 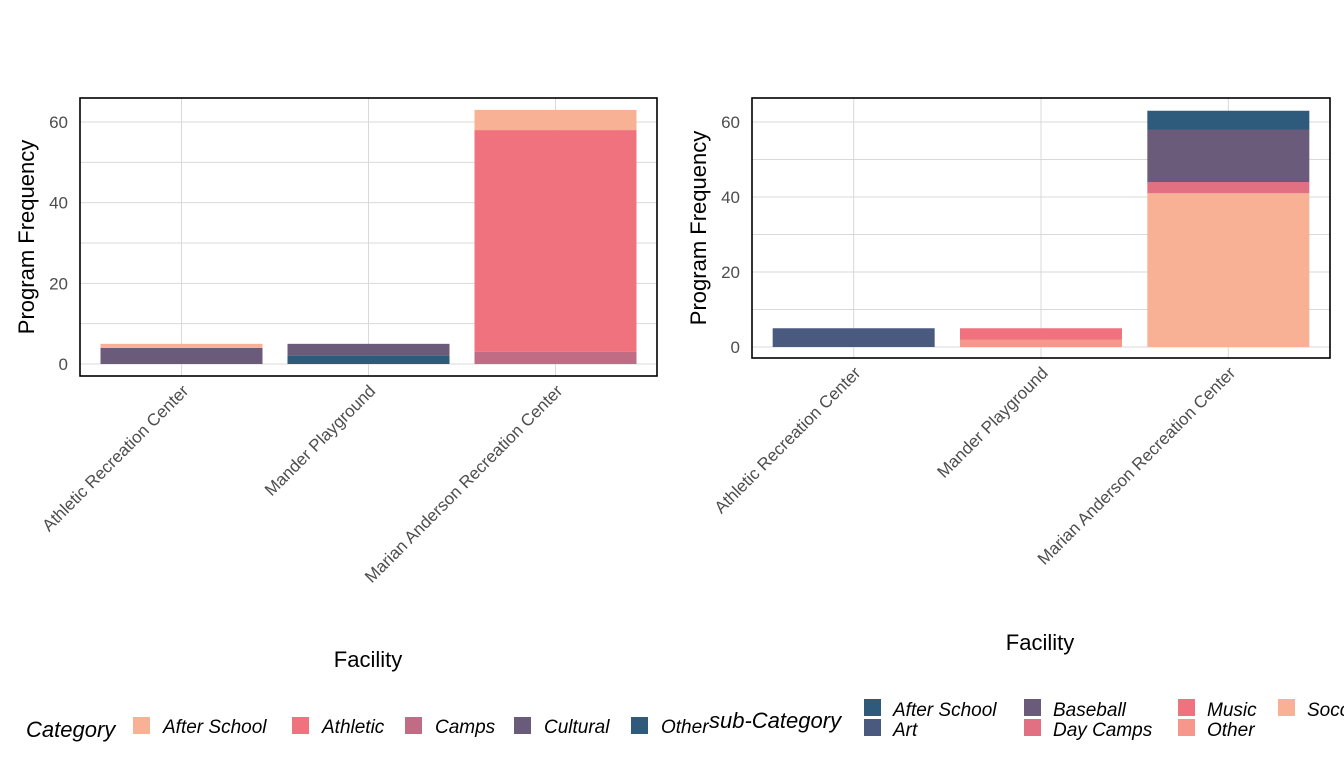 I want to click on bar-cultural-athletic-recreation-center, so click(x=181, y=355).